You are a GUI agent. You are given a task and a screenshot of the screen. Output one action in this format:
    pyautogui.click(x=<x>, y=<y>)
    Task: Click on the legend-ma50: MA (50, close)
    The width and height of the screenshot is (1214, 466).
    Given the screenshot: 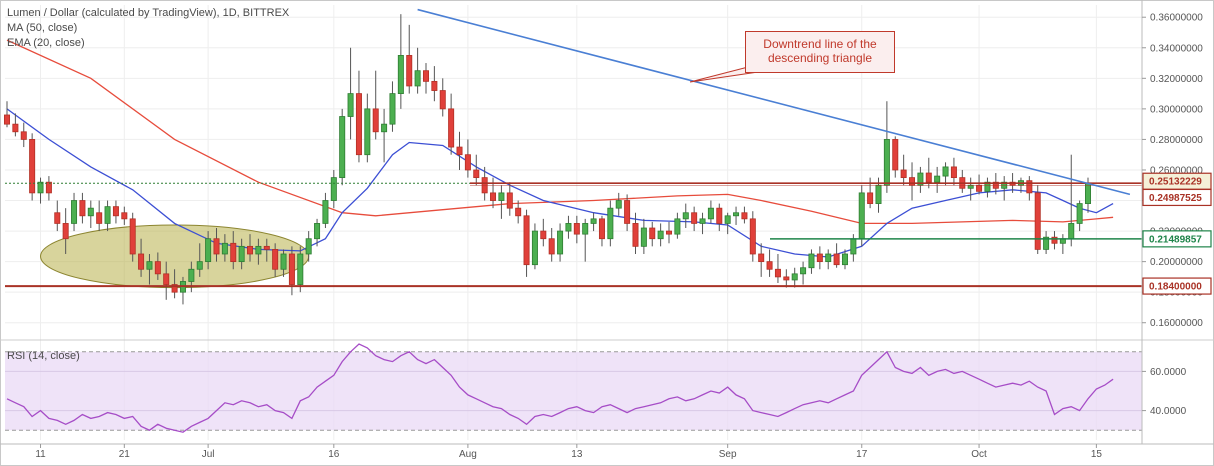 What is the action you would take?
    pyautogui.click(x=42, y=28)
    